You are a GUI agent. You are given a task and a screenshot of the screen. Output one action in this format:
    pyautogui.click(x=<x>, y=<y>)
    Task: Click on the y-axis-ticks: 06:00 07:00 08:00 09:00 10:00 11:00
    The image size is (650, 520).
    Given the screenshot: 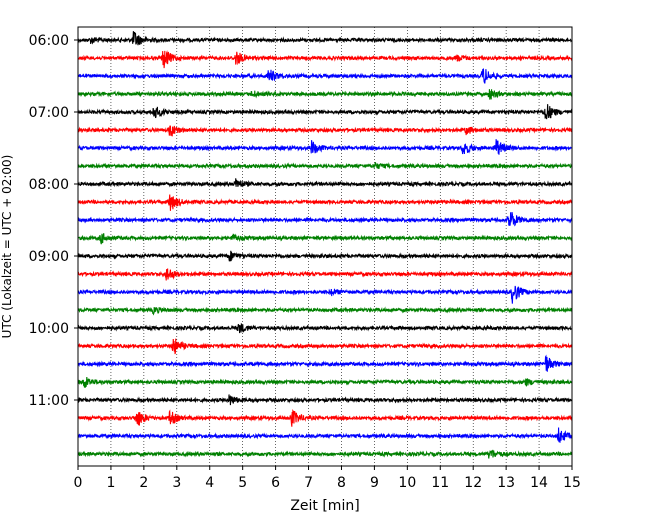 What is the action you would take?
    pyautogui.click(x=53, y=221)
    